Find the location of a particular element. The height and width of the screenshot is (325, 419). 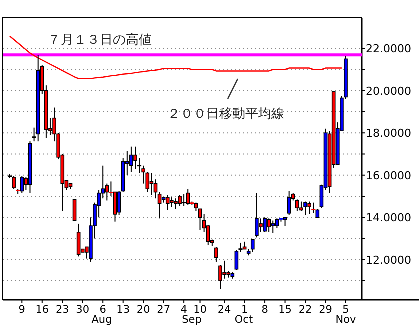

x-tick-label: 1 is located at coordinates (244, 310).